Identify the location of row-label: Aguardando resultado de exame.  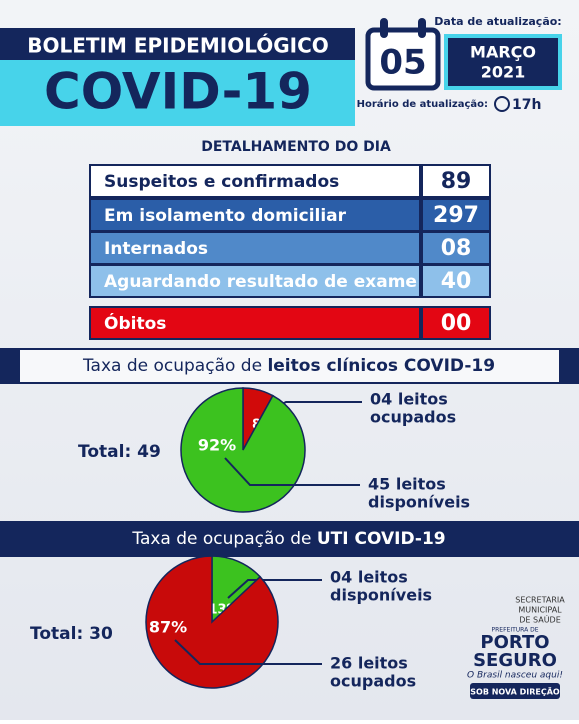
(260, 282).